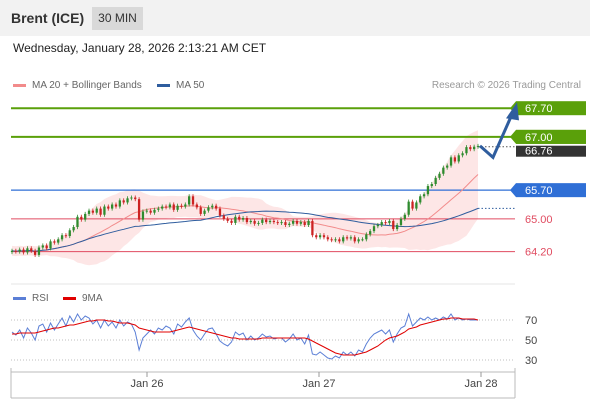 Image resolution: width=590 pixels, height=400 pixels. What do you see at coordinates (245, 229) in the screenshot?
I see `ma50-line` at bounding box center [245, 229].